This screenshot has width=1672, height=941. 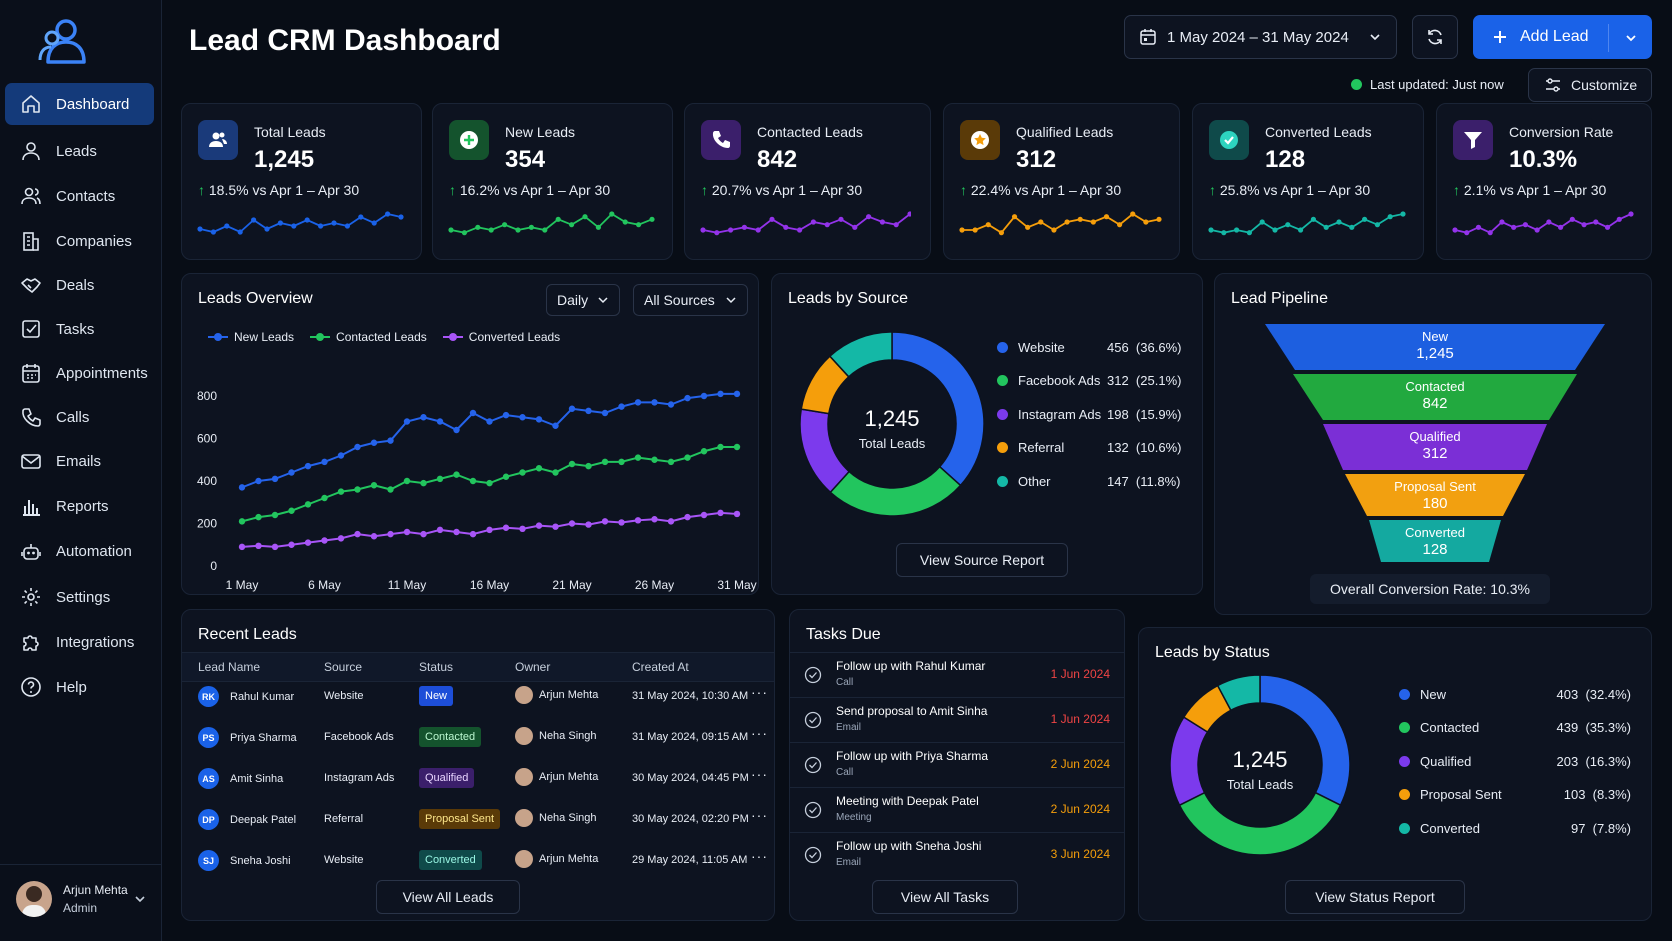 I want to click on legend-item: Referral 132 (10.6%), so click(x=1089, y=448).